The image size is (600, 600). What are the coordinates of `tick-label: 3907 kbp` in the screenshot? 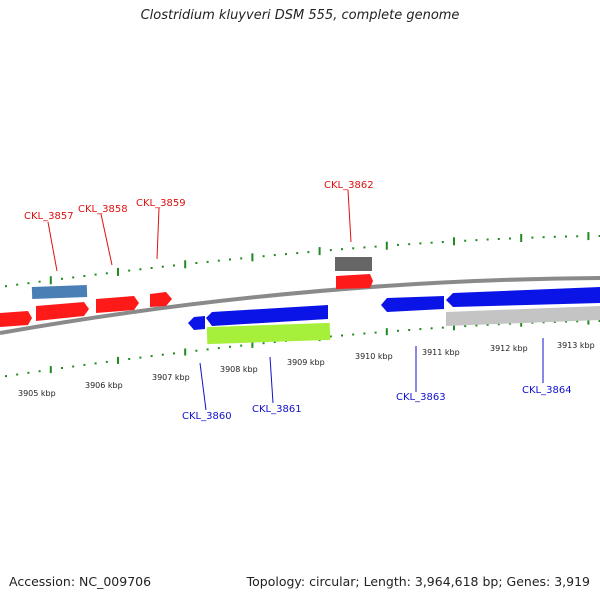 It's located at (171, 377).